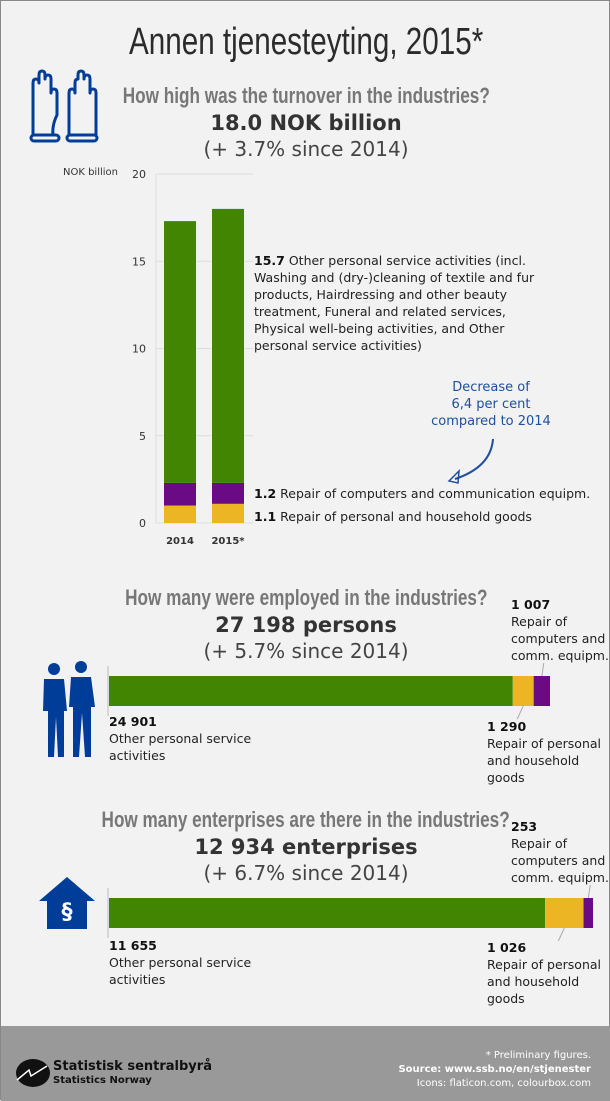  I want to click on enterprises-change: (+ 6.7% since 2014), so click(306, 873).